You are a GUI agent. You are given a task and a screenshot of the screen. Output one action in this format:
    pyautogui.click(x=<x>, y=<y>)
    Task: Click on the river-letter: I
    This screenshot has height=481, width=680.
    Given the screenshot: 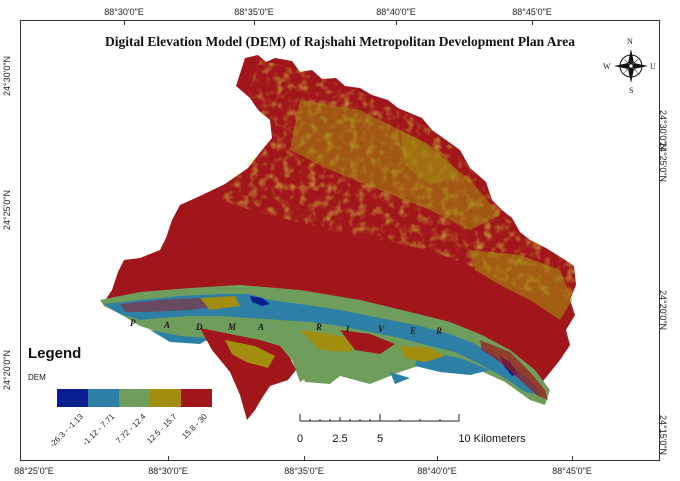 What is the action you would take?
    pyautogui.click(x=348, y=329)
    